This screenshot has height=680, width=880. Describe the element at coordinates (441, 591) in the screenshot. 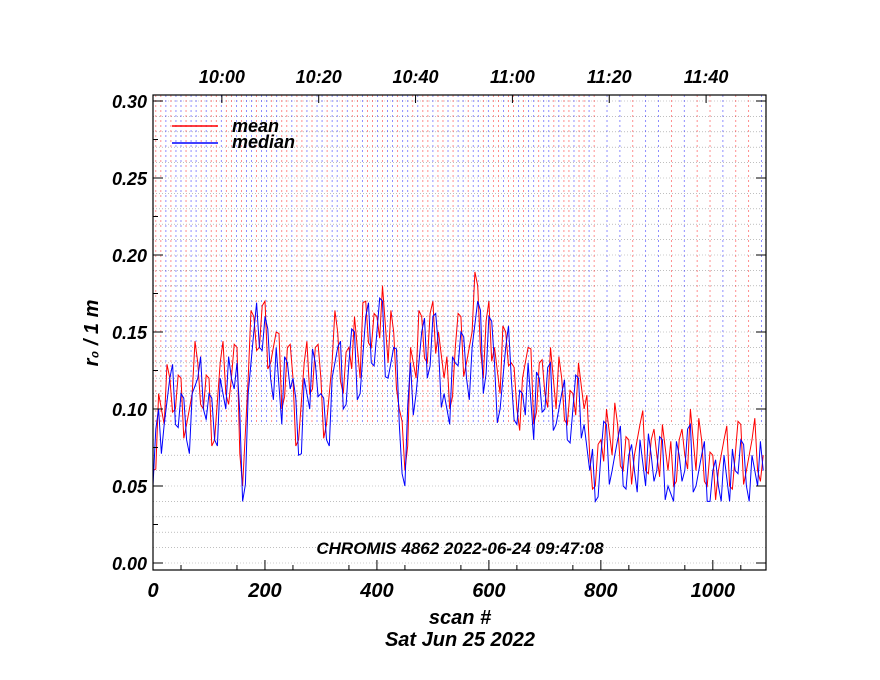

I see `x-tick-labels: 0 200 400 600 800 1000` at that location.